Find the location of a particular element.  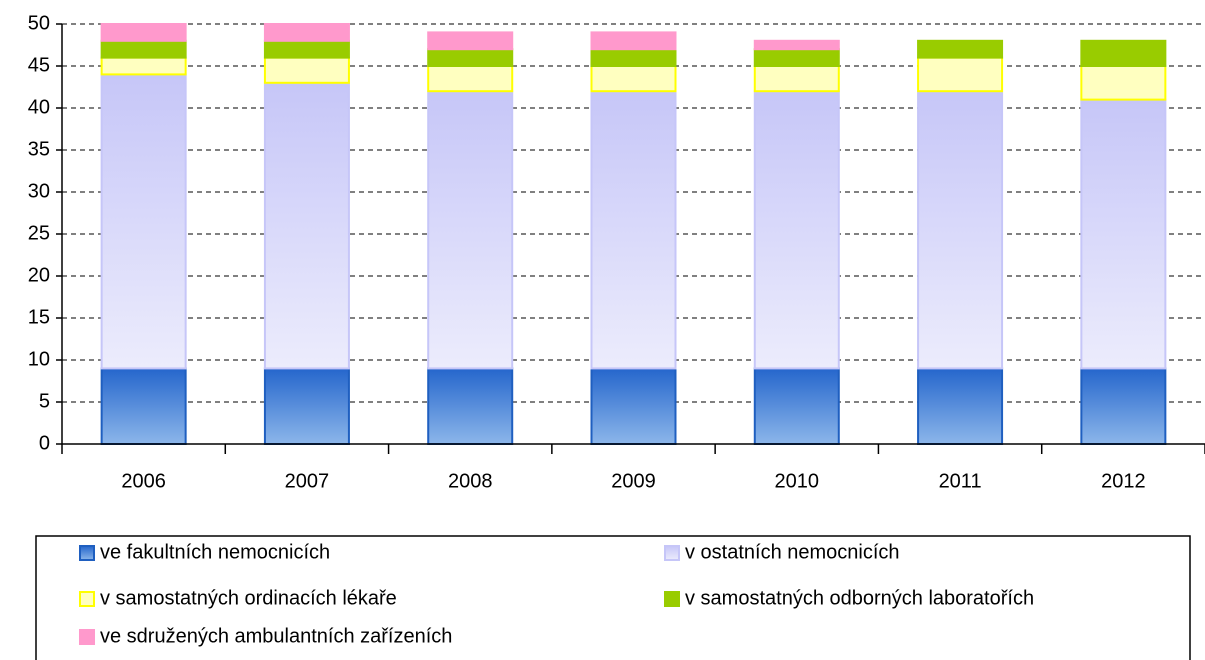

y-tick-label: 30 is located at coordinates (39, 191).